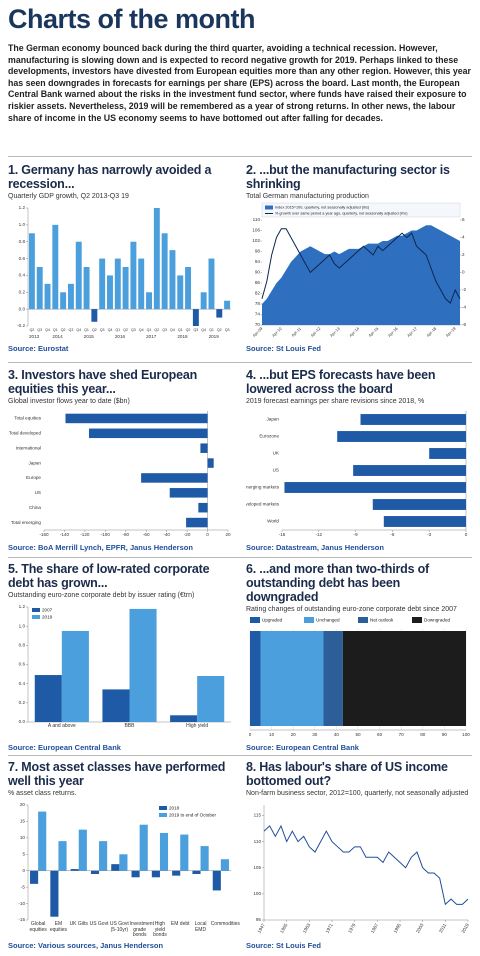 The height and width of the screenshot is (956, 480). Describe the element at coordinates (463, 237) in the screenshot. I see `y-tick-label: 4` at that location.